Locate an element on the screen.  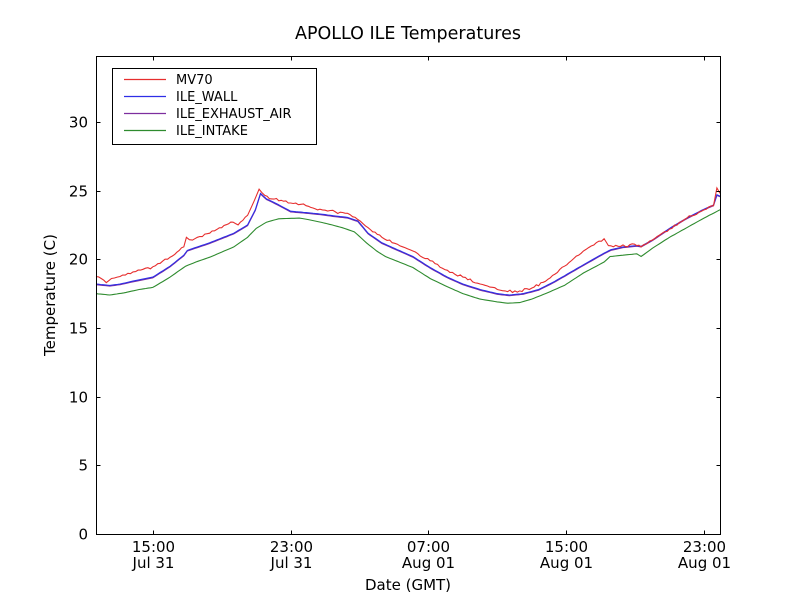
legend: MV70 ILE_WALL ILE_EXHAUST_AIR ILE_INTAKE is located at coordinates (214, 106).